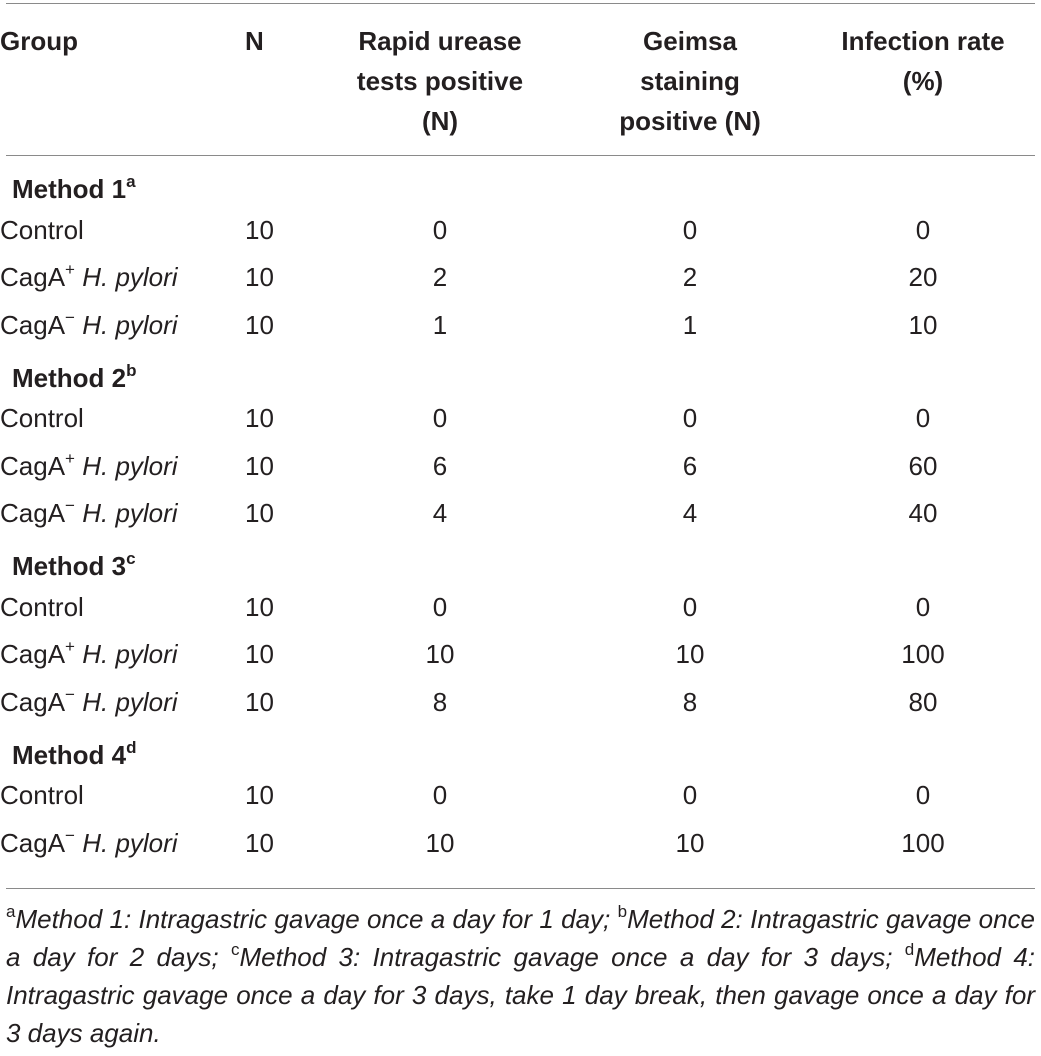  I want to click on geimsa-cell: 6, so click(690, 465).